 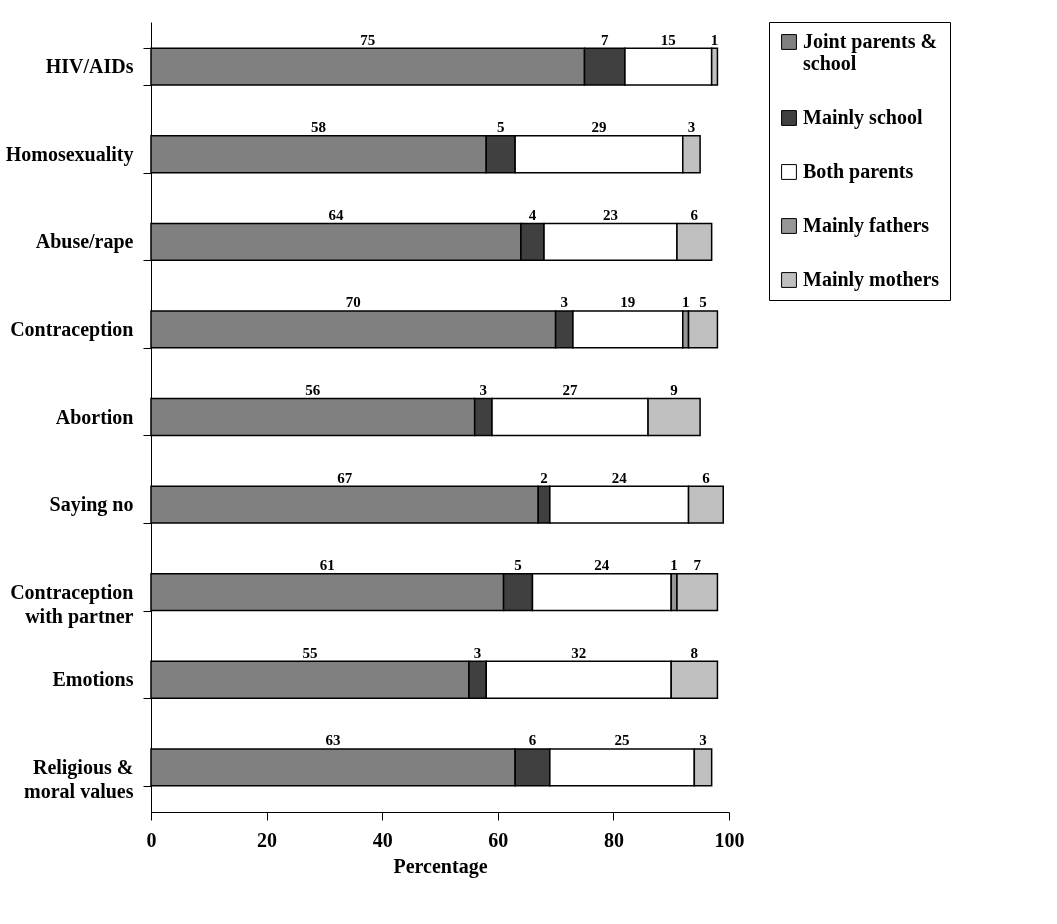 What do you see at coordinates (368, 39) in the screenshot?
I see `data-label: 75` at bounding box center [368, 39].